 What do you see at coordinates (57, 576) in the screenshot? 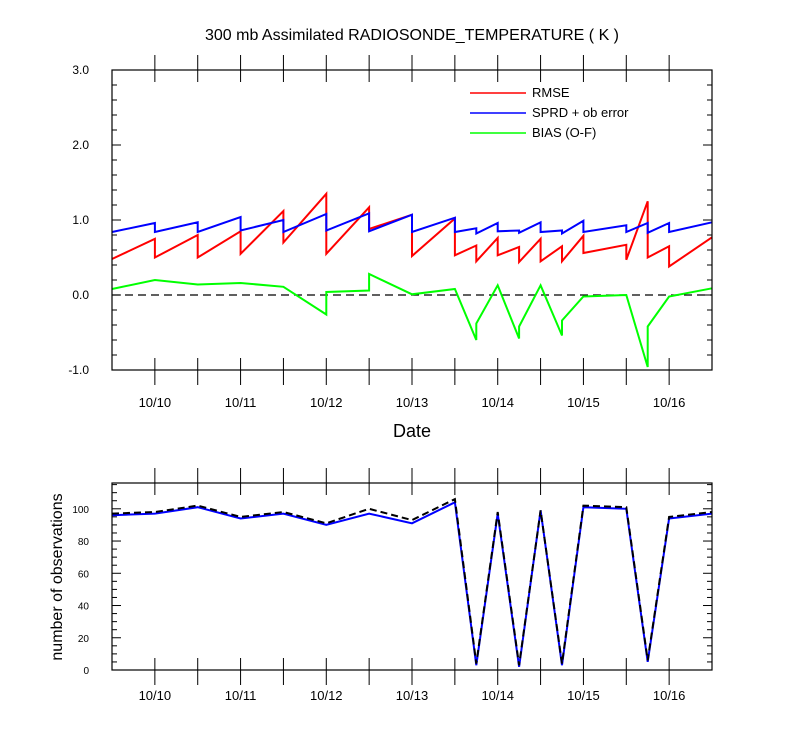
I see `y-axis-label: number of observations` at bounding box center [57, 576].